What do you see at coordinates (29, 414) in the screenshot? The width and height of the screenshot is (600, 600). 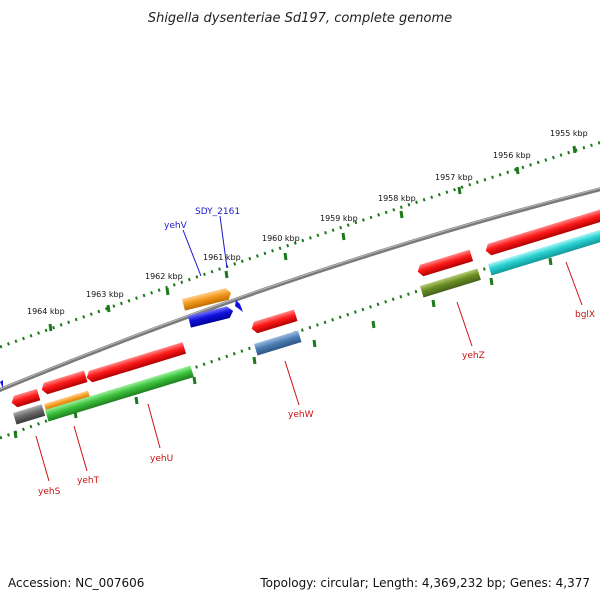 I see `gene-yehS` at bounding box center [29, 414].